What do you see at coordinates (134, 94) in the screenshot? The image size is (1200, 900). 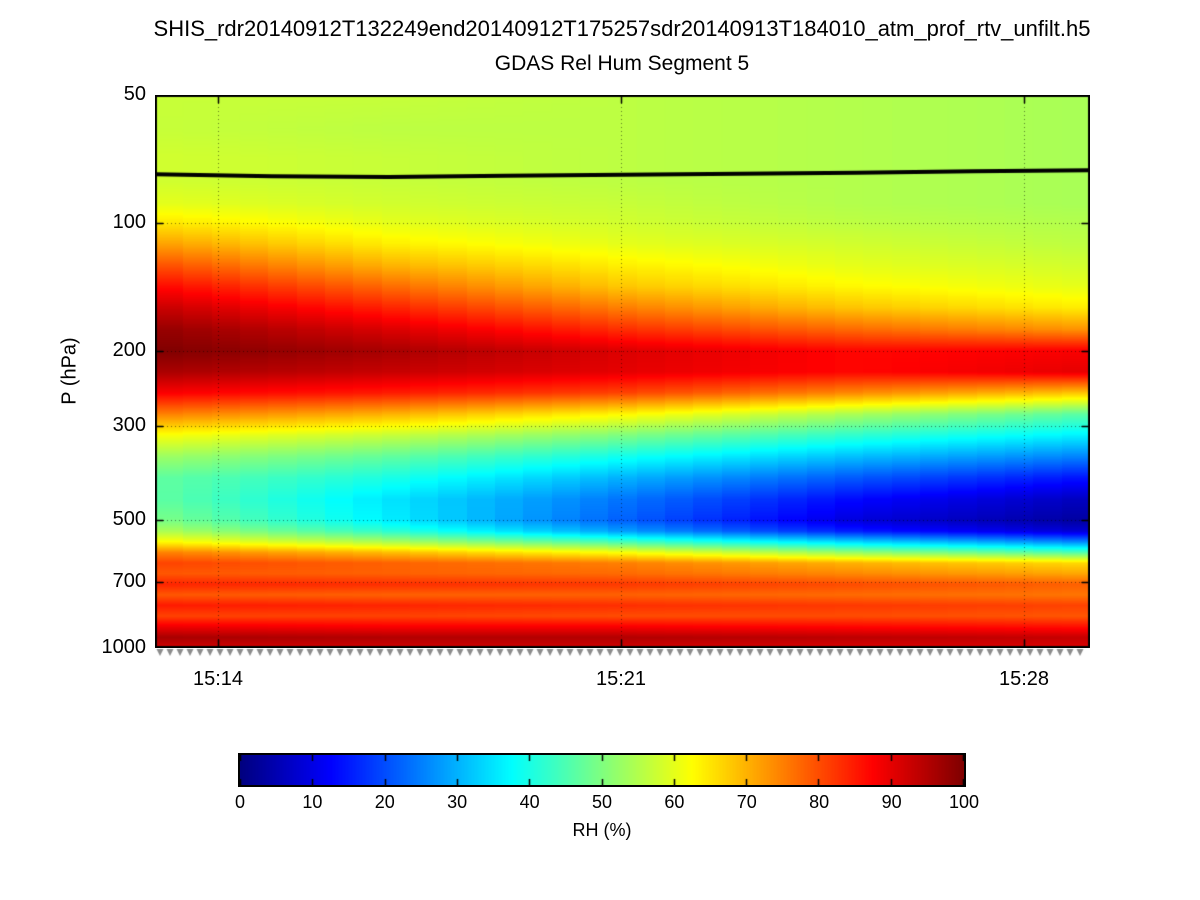 I see `y-tick-label: 50` at bounding box center [134, 94].